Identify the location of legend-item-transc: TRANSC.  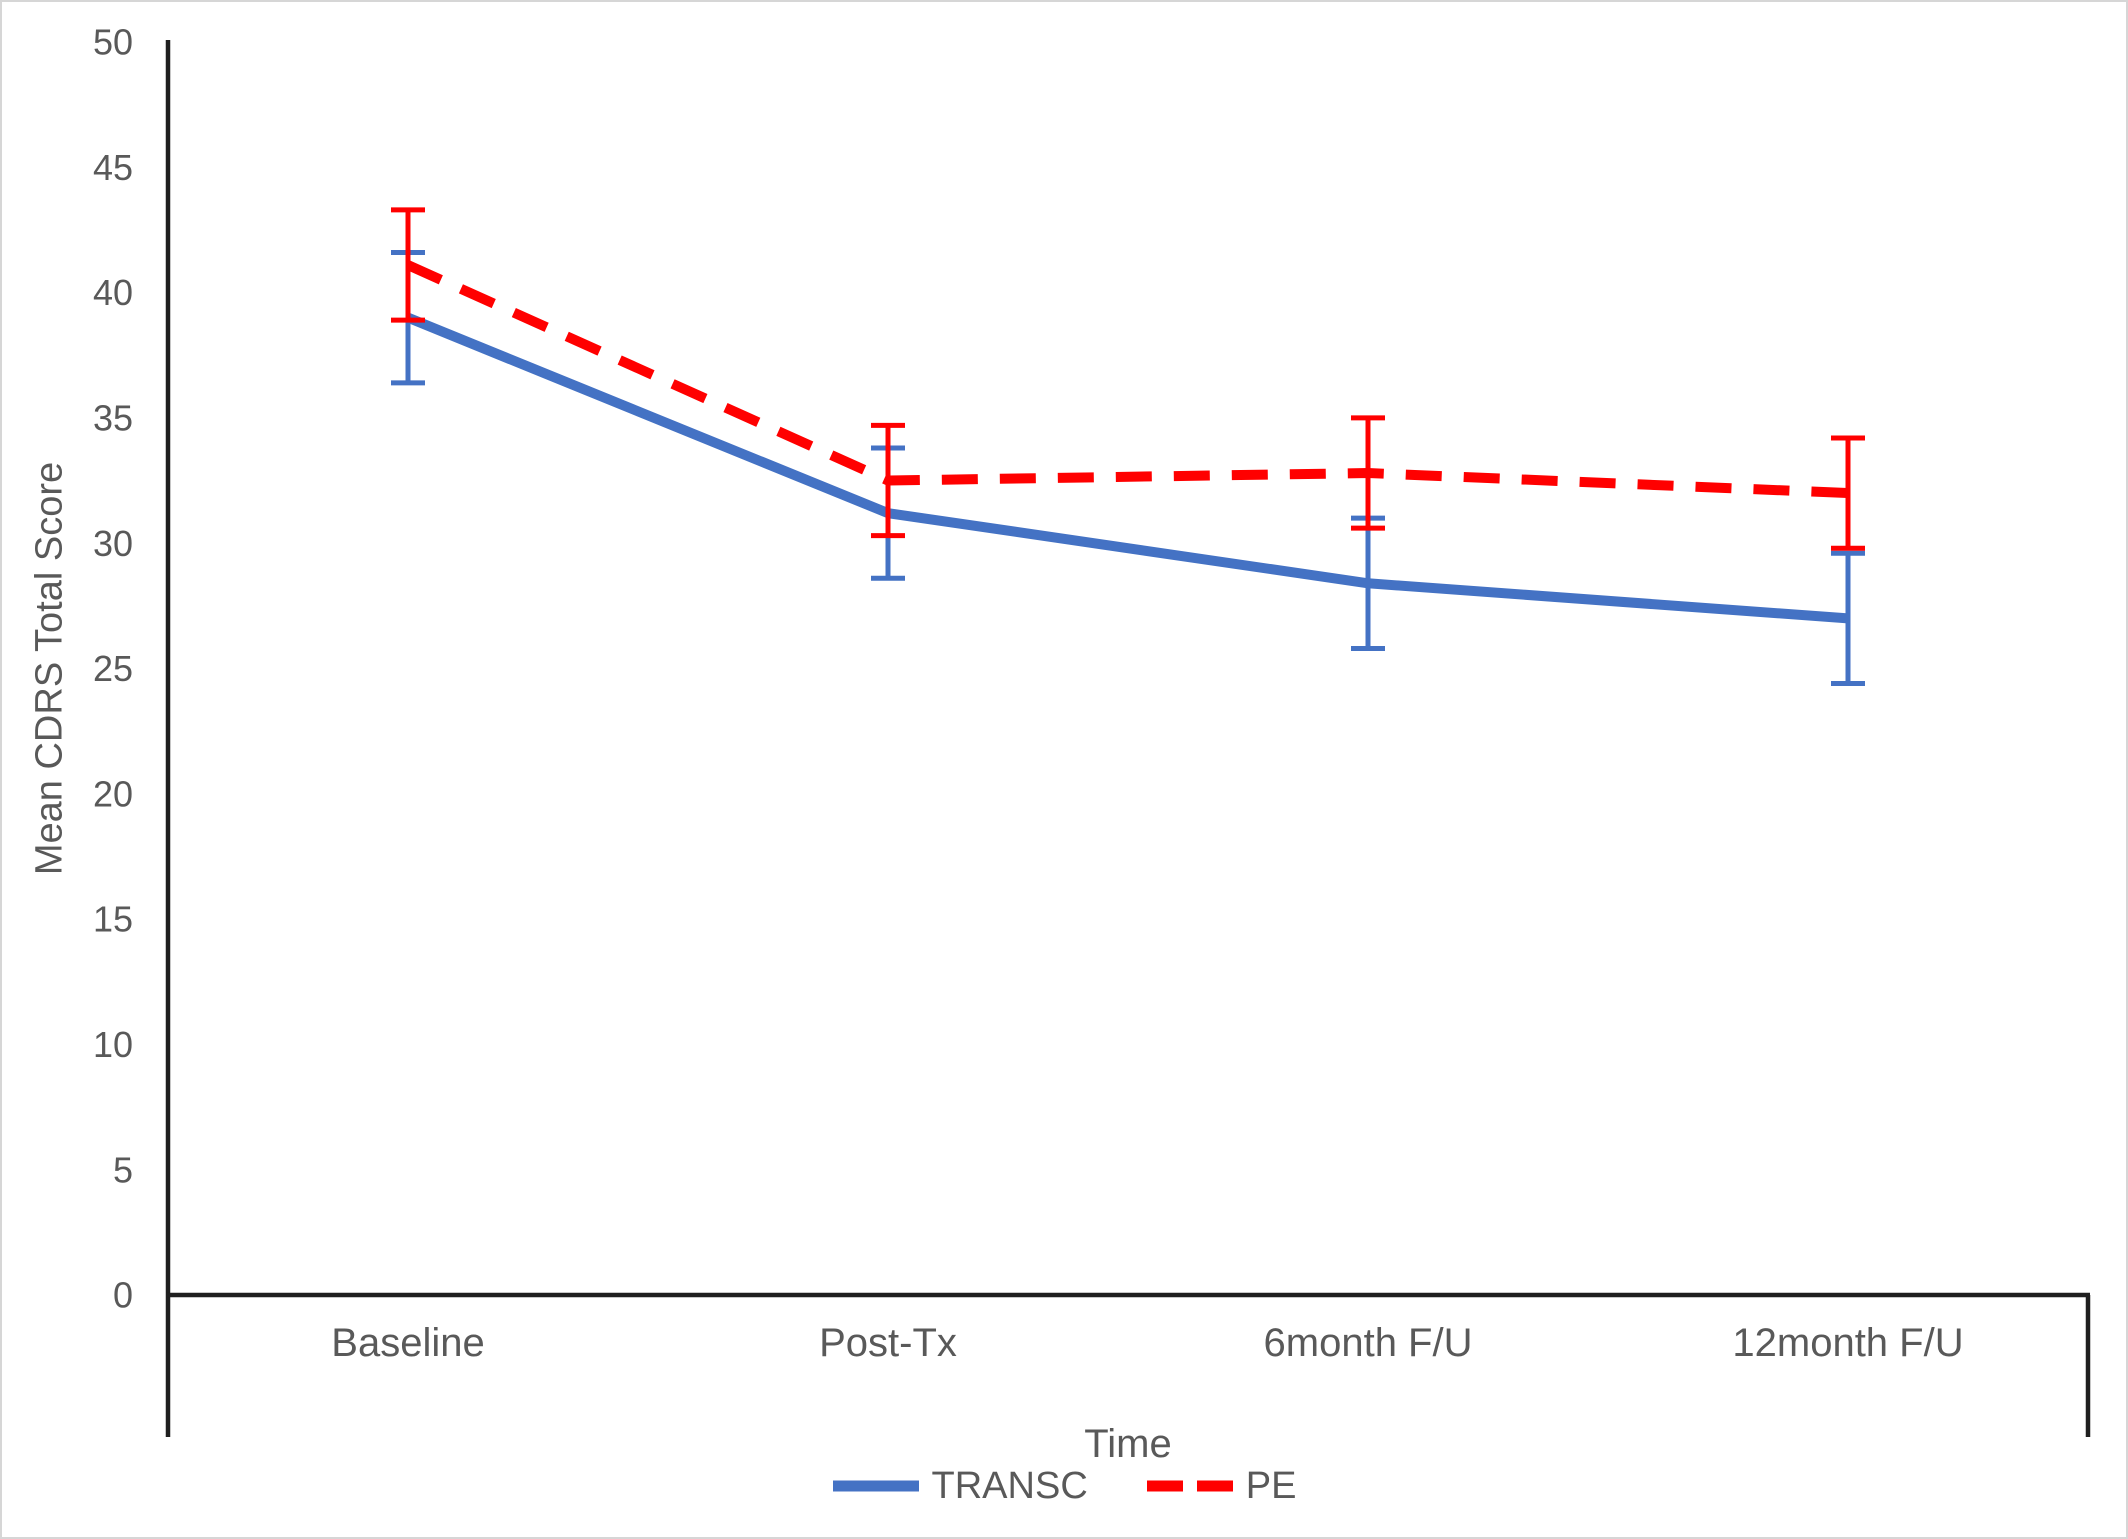
(960, 1486).